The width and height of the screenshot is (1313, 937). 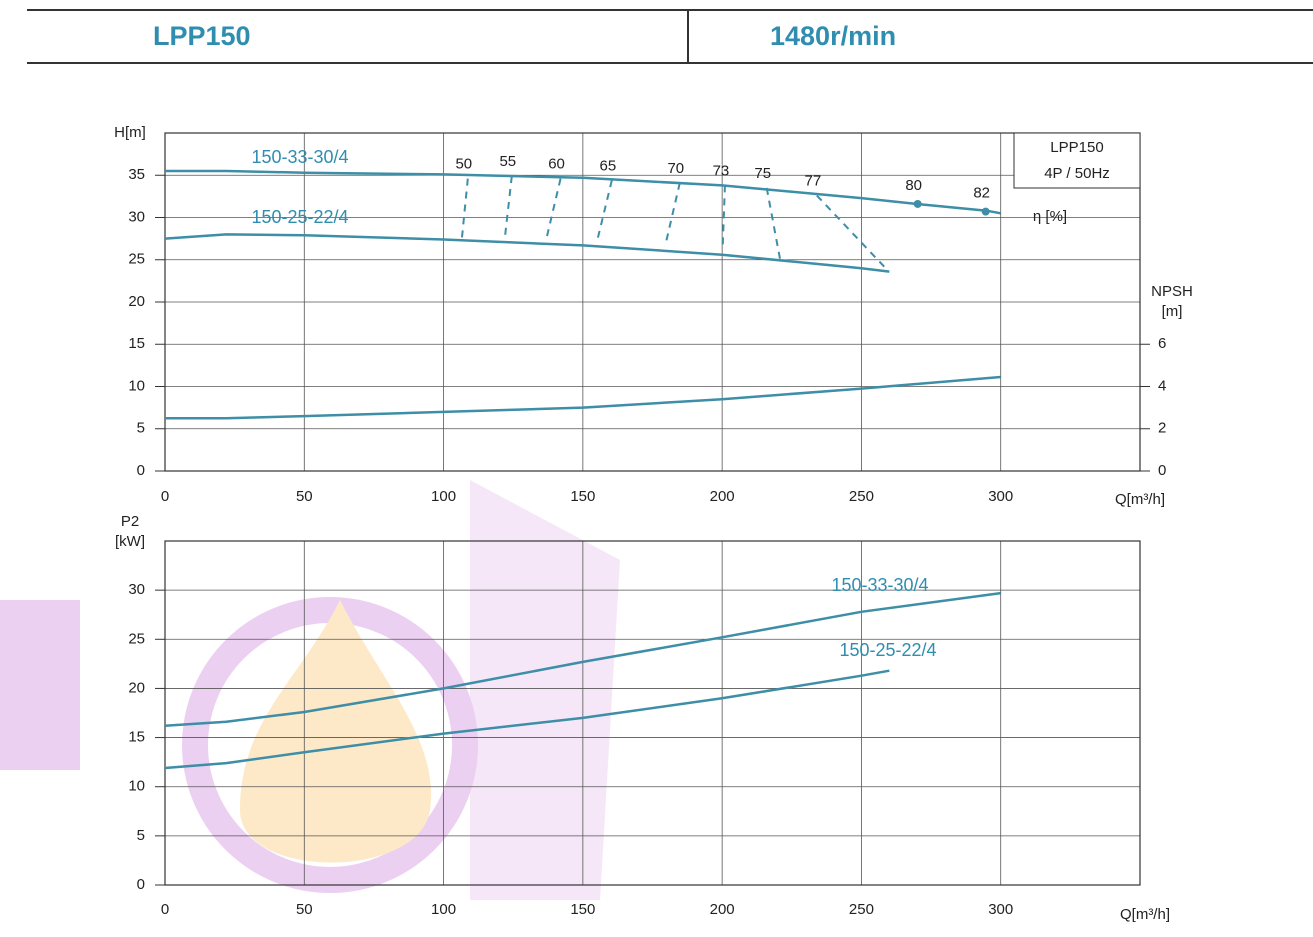 I want to click on header-speed: 1480r/min, so click(x=833, y=36).